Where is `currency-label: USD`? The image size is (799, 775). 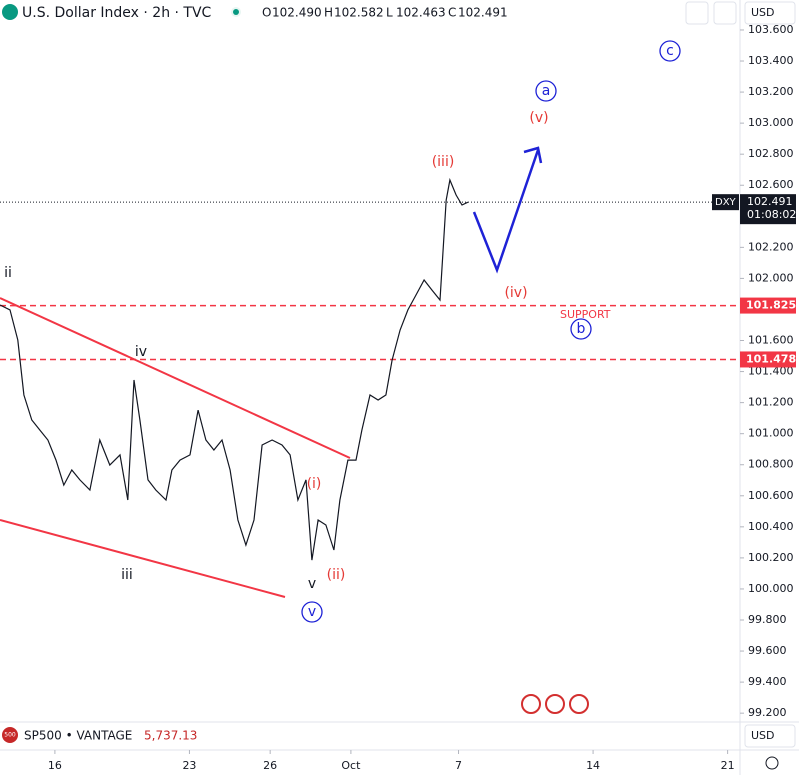 currency-label: USD is located at coordinates (763, 12).